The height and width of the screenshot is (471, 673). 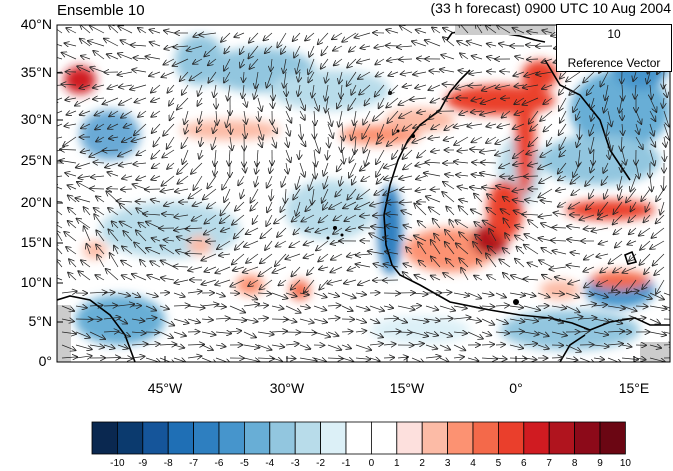 I want to click on colorbar-swatch, so click(x=333, y=438).